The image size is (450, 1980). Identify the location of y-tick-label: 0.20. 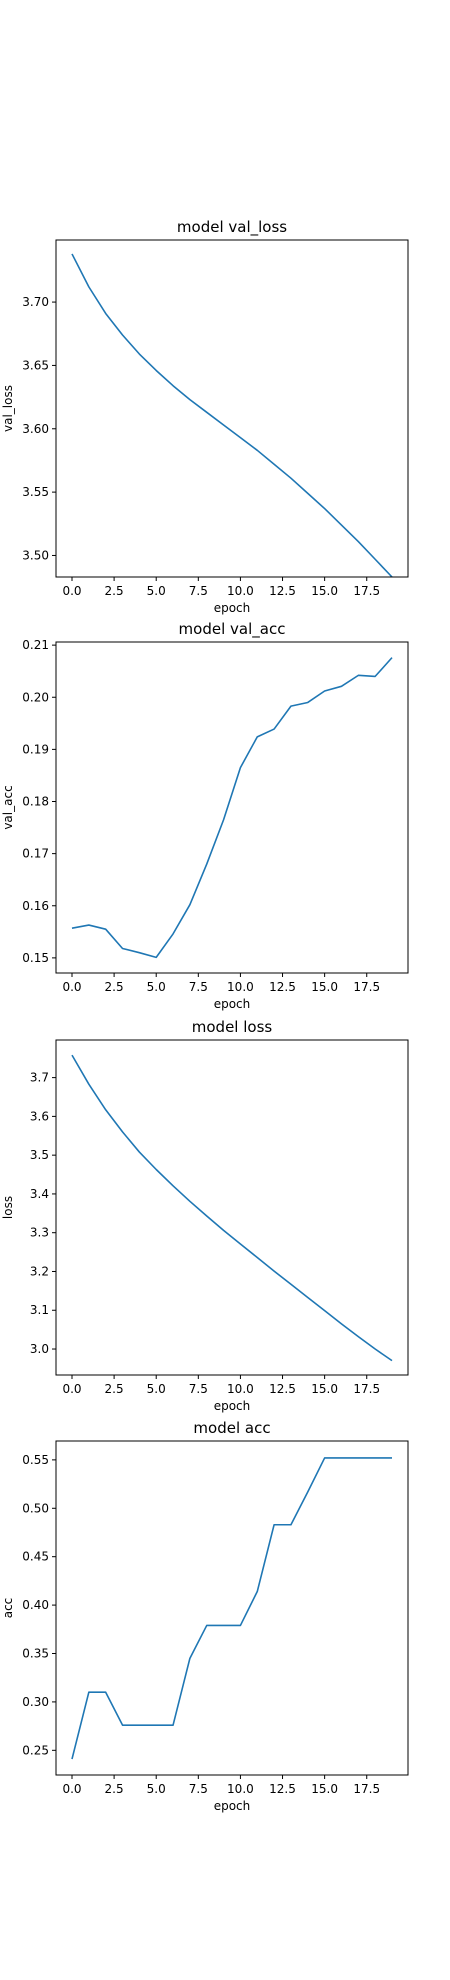
(35, 697).